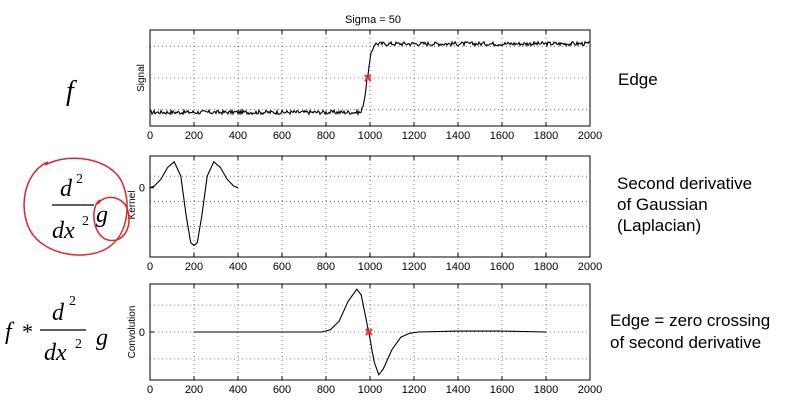 The width and height of the screenshot is (804, 403). What do you see at coordinates (27, 331) in the screenshot?
I see `math-star: *` at bounding box center [27, 331].